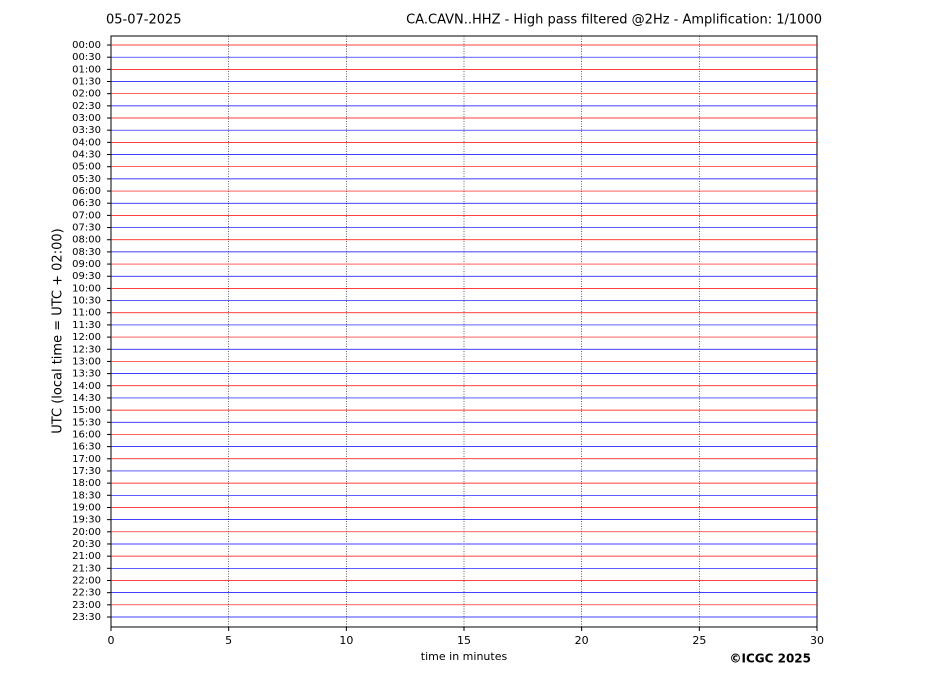 The image size is (927, 696). What do you see at coordinates (86, 276) in the screenshot?
I see `y-tick-label: 09:30` at bounding box center [86, 276].